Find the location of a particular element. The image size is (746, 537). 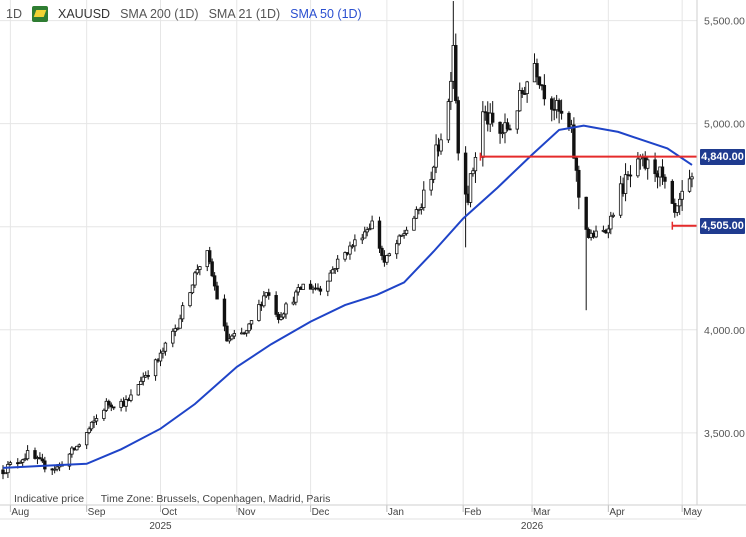

price-tag-upper-level: 4,840.00 is located at coordinates (722, 156).